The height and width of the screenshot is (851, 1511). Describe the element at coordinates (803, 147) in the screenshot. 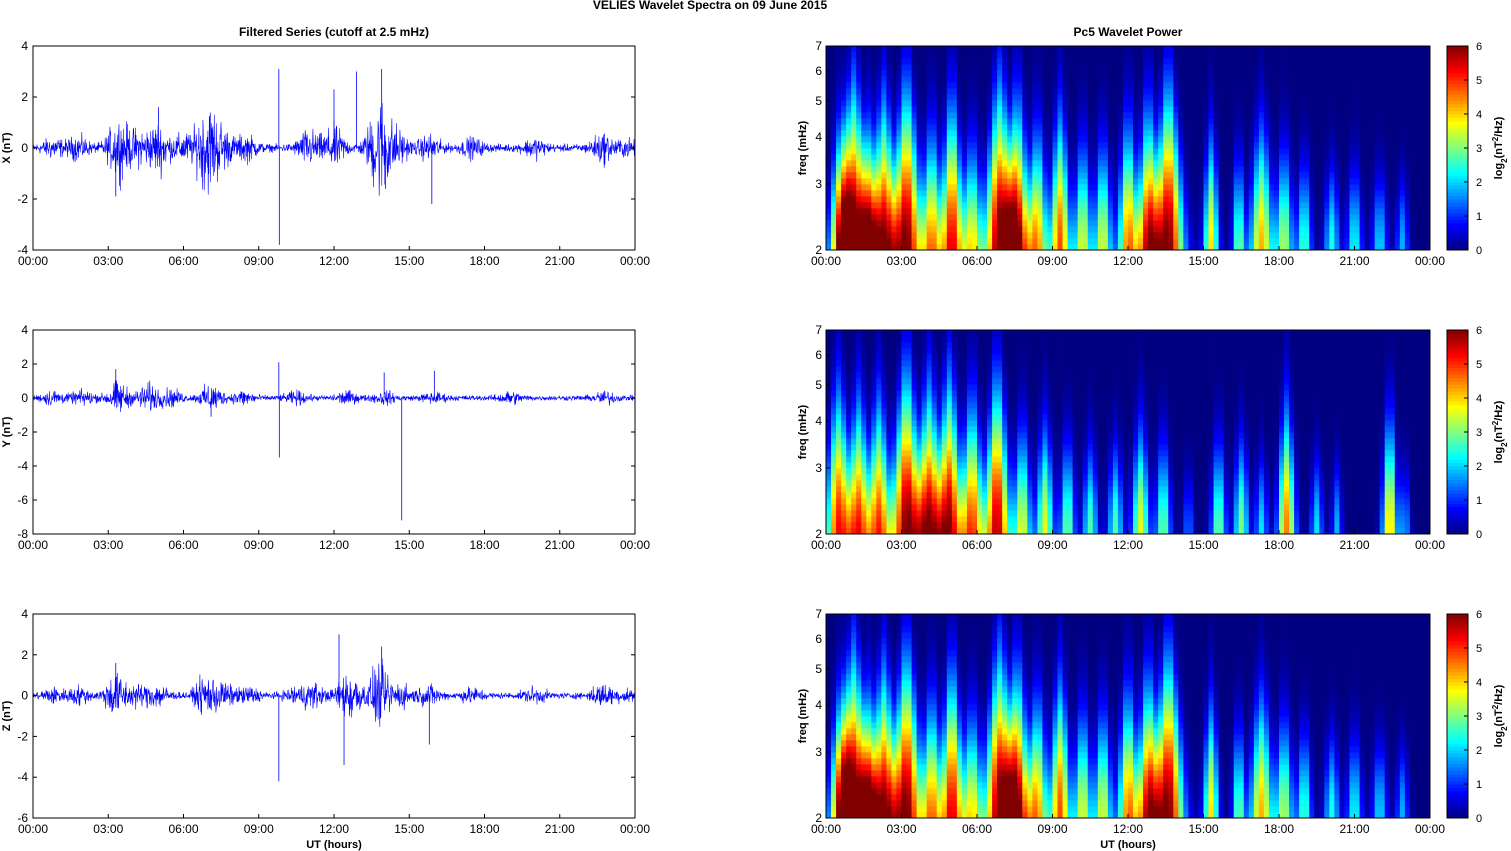

I see `y-axis-label: freq (mHz)` at that location.